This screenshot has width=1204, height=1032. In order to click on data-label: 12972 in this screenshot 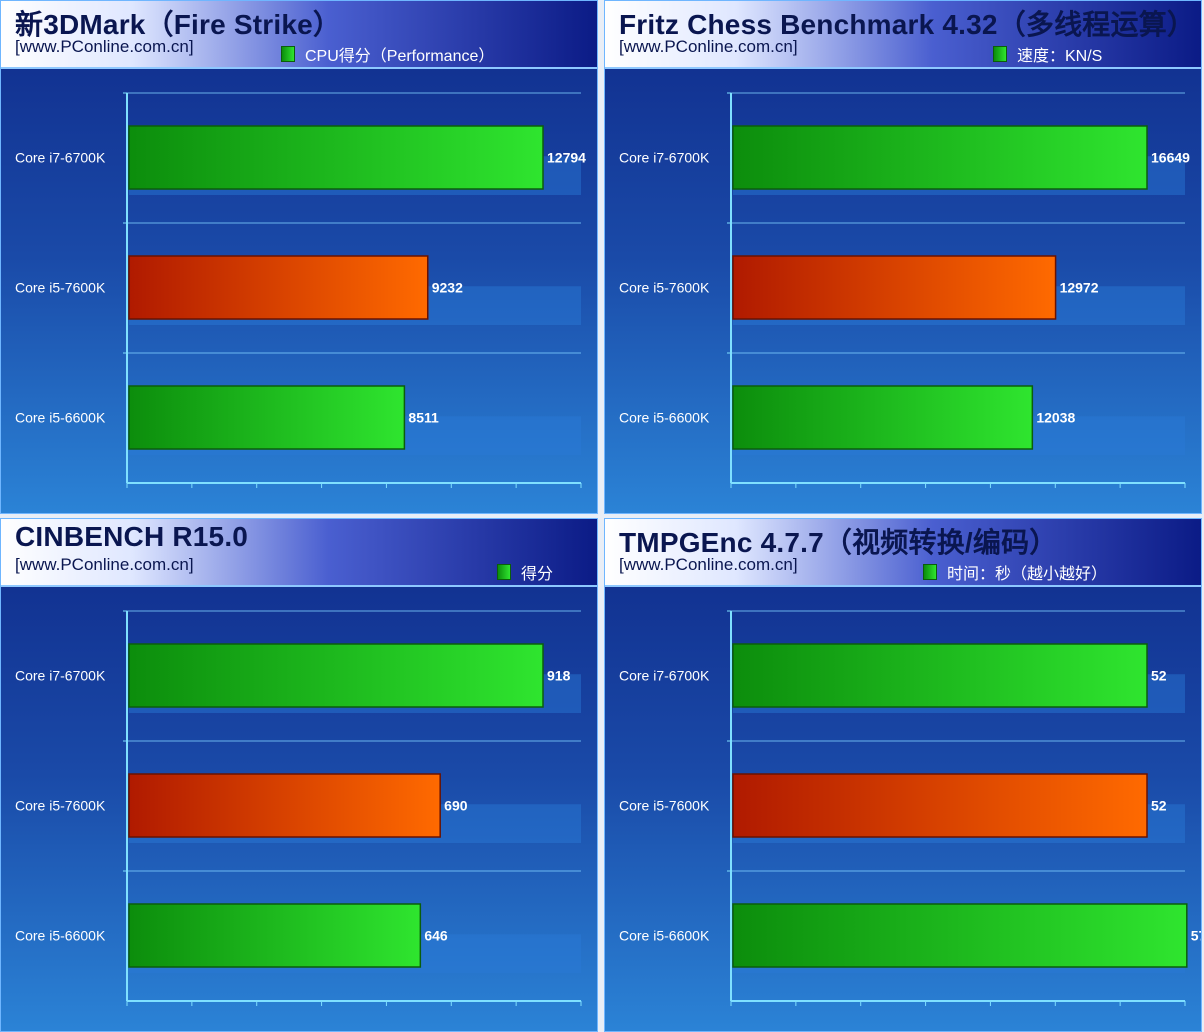, I will do `click(1079, 288)`.